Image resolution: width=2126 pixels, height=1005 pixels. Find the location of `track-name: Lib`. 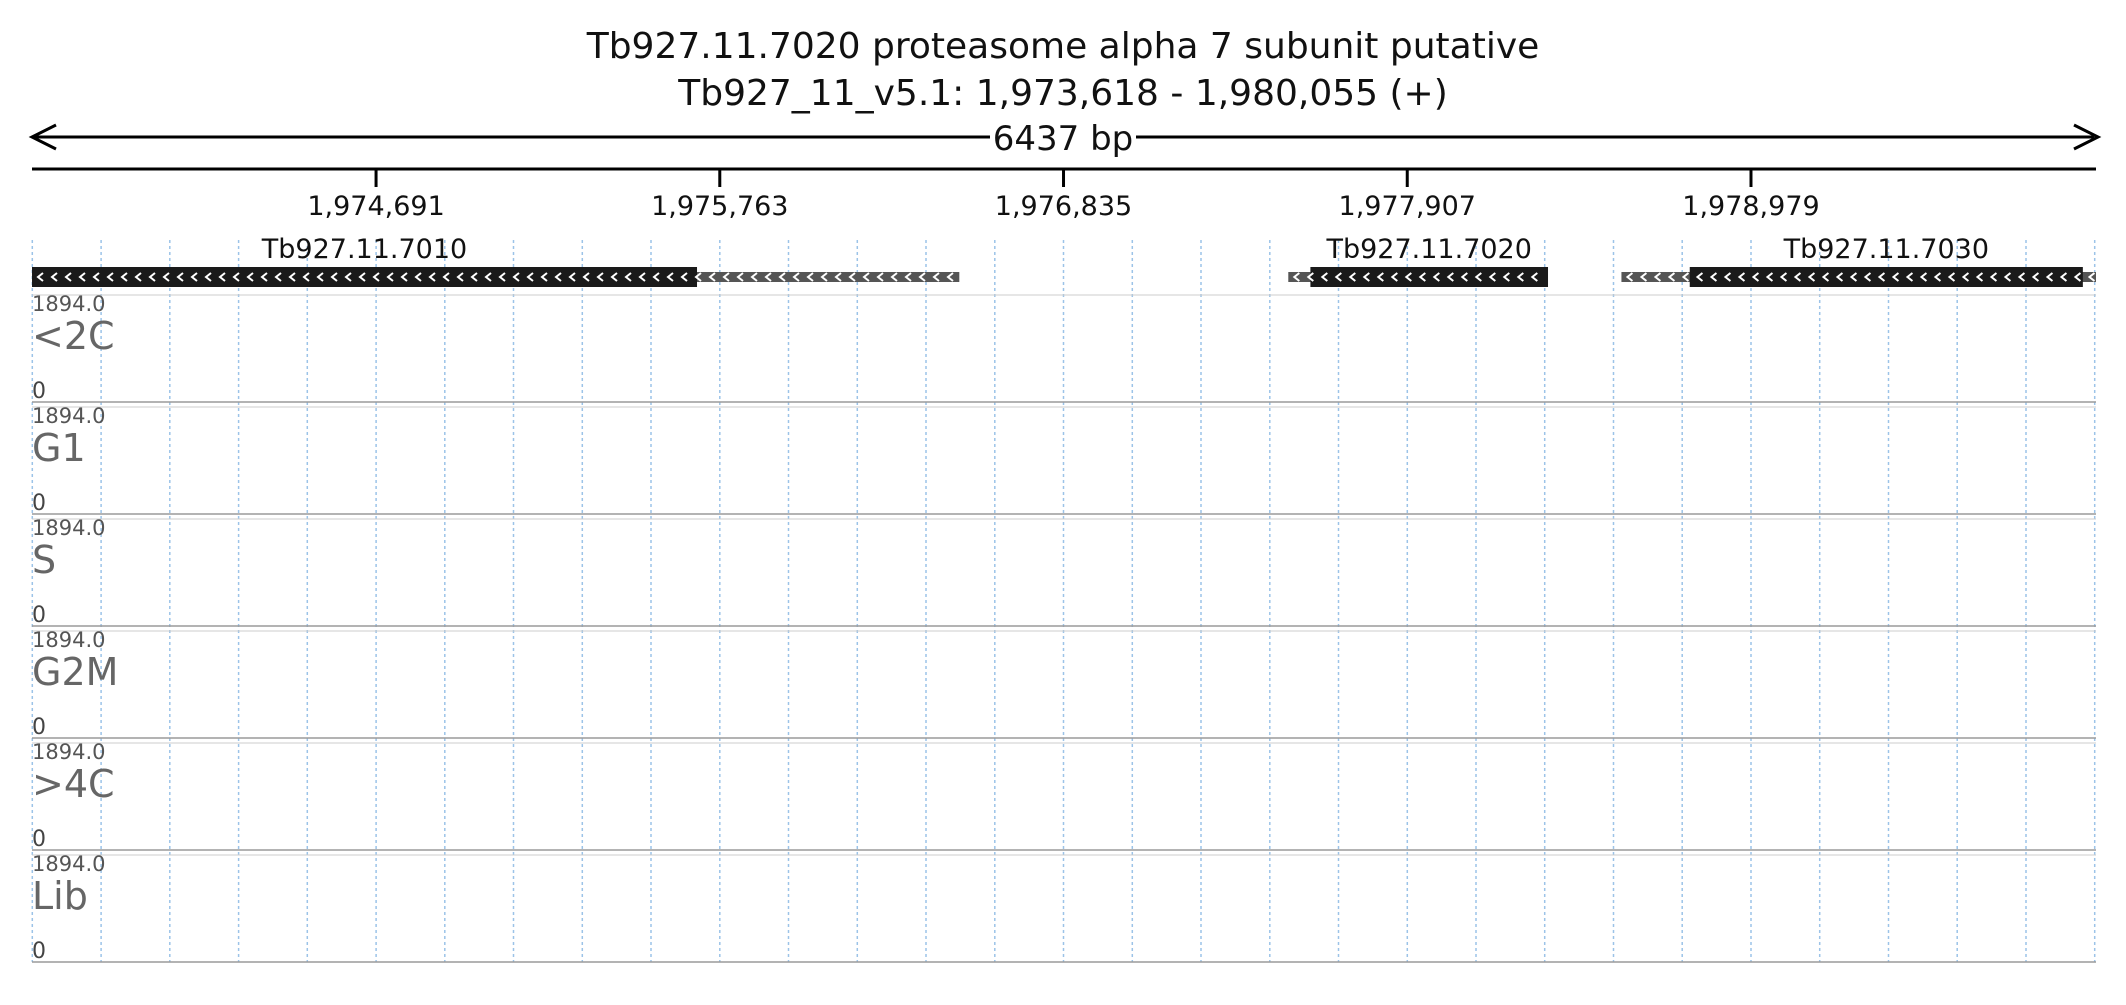

track-name: Lib is located at coordinates (60, 896).